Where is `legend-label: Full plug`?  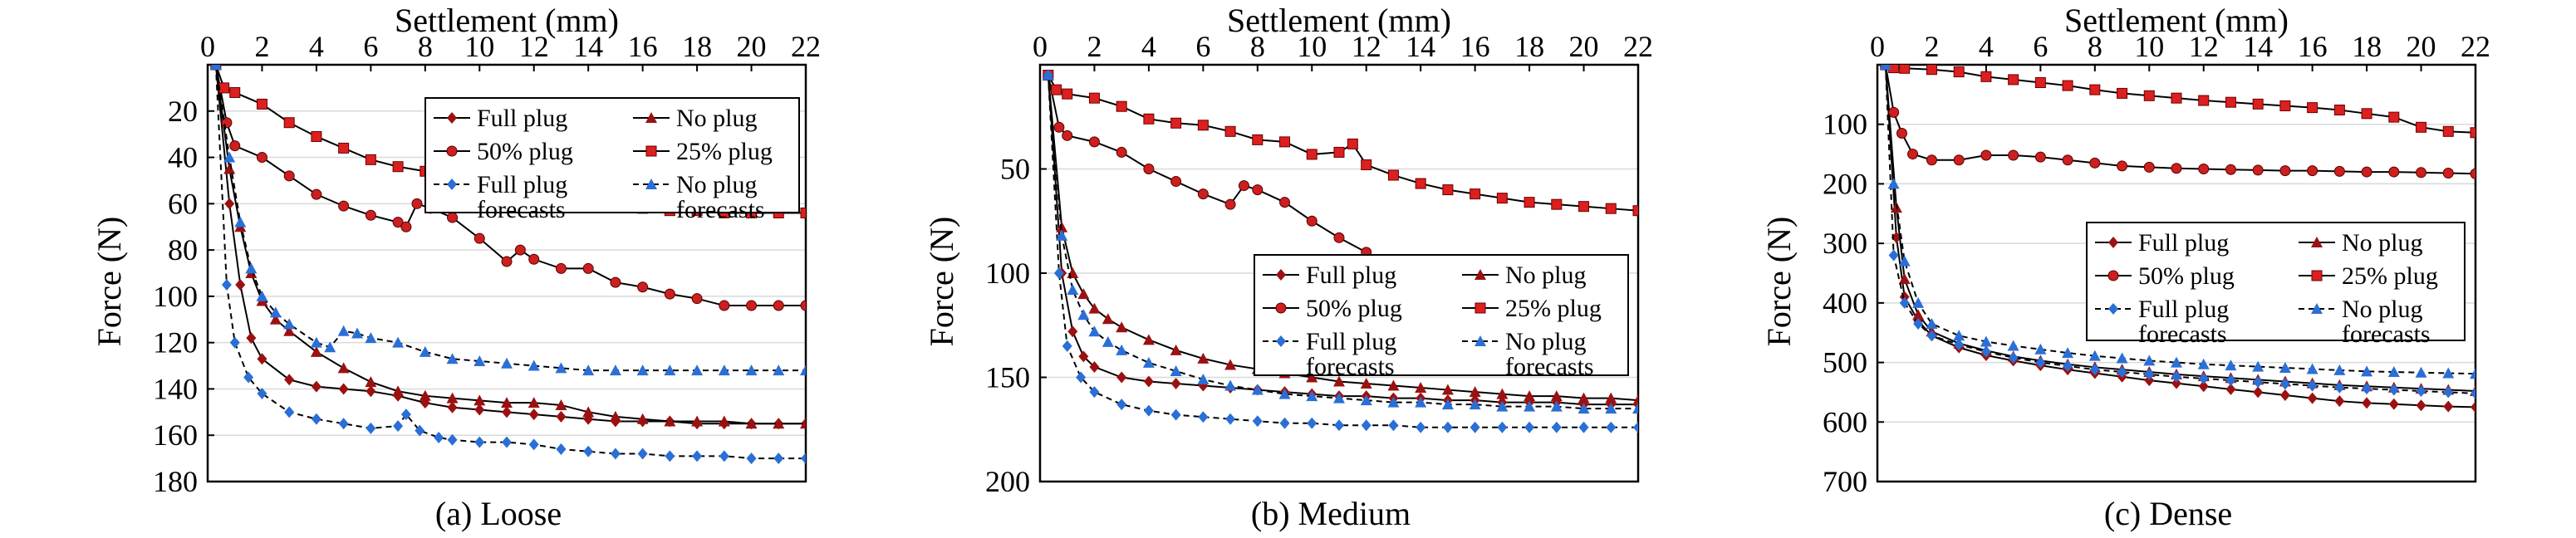 legend-label: Full plug is located at coordinates (2183, 310).